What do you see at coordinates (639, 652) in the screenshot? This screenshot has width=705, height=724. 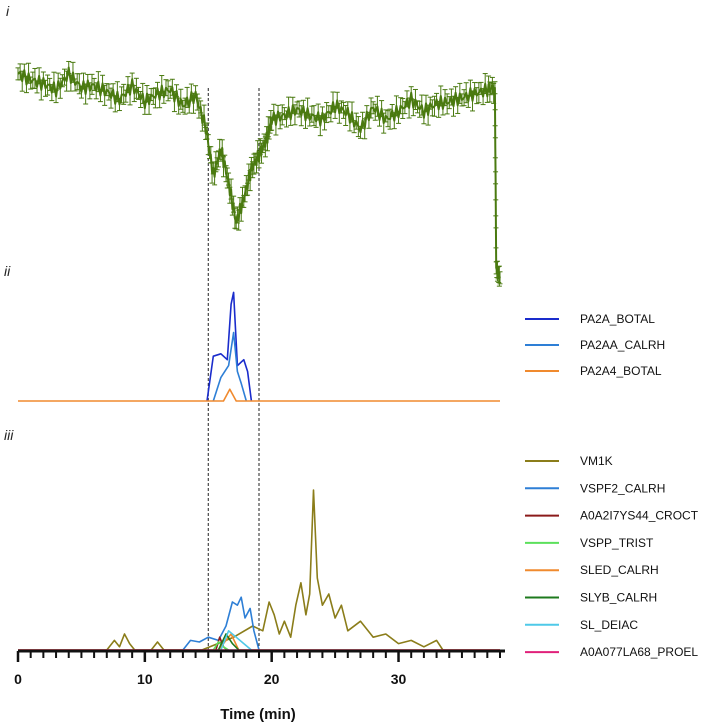 I see `legend-label-a0a077la68-proel: A0A077LA68_PROEL` at bounding box center [639, 652].